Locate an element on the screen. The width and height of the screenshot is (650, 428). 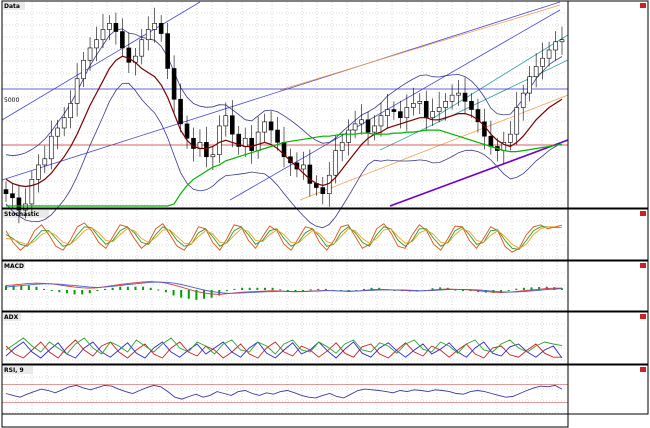
channel-line-orange is located at coordinates (420, 47).